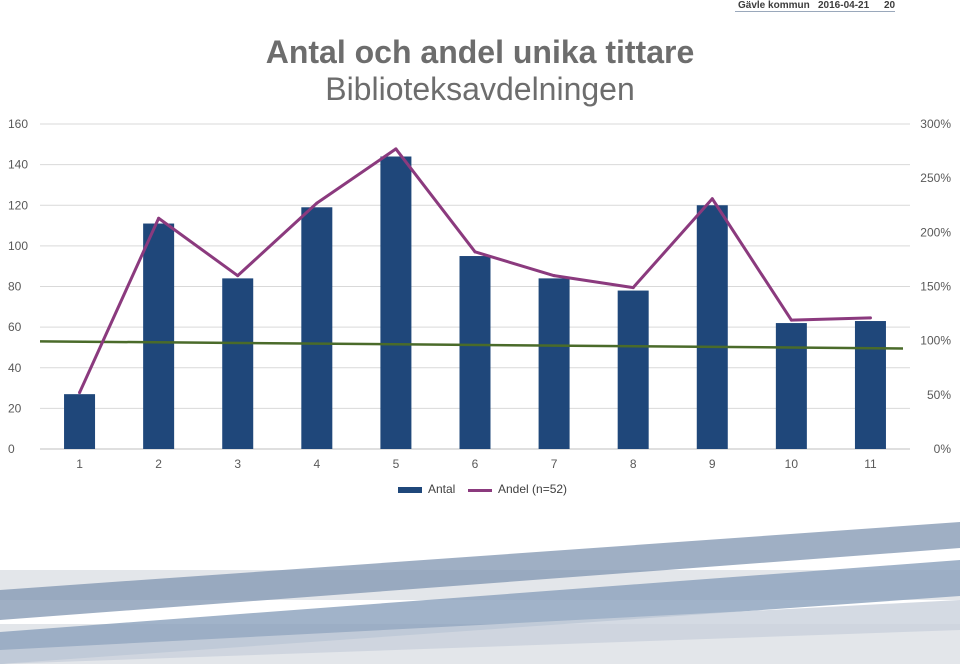 The image size is (960, 664). Describe the element at coordinates (533, 489) in the screenshot. I see `legend-label-andel: Andel (n=52)` at that location.